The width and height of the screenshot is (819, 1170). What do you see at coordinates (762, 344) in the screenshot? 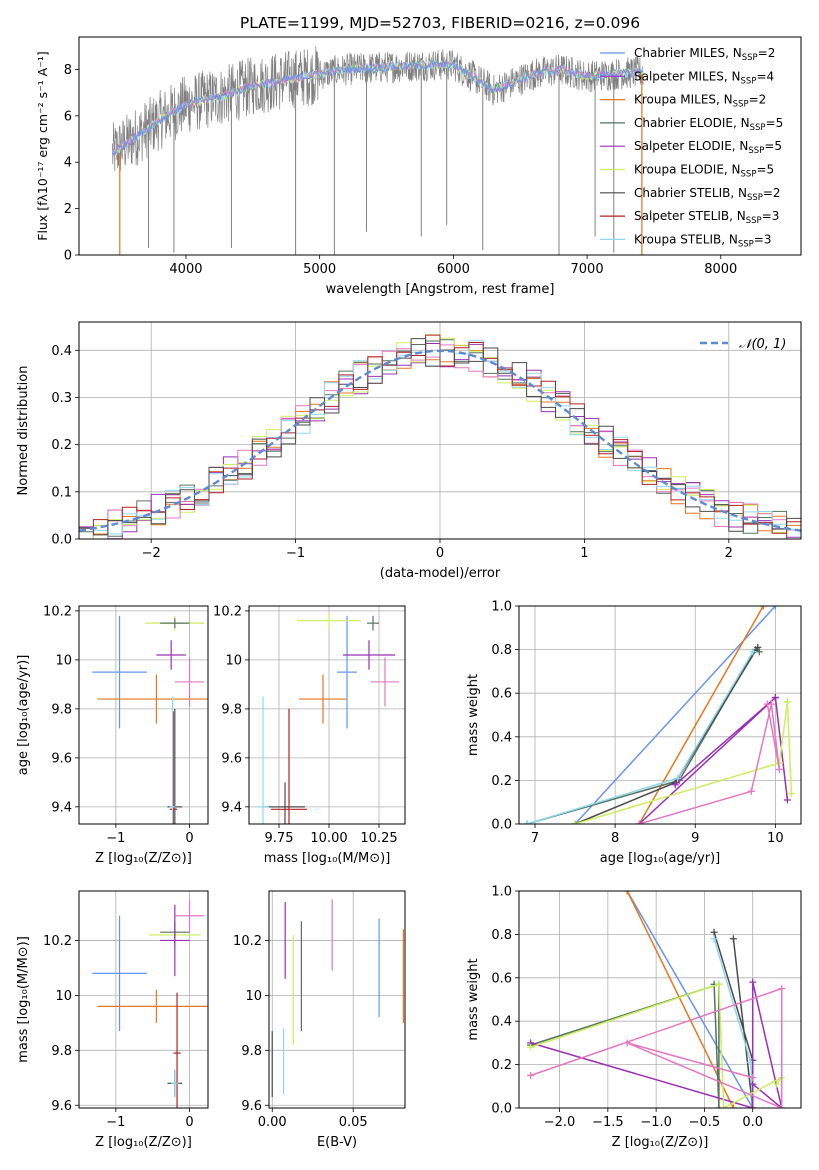
I see `legend-label: 𝒩(0, 1)` at bounding box center [762, 344].